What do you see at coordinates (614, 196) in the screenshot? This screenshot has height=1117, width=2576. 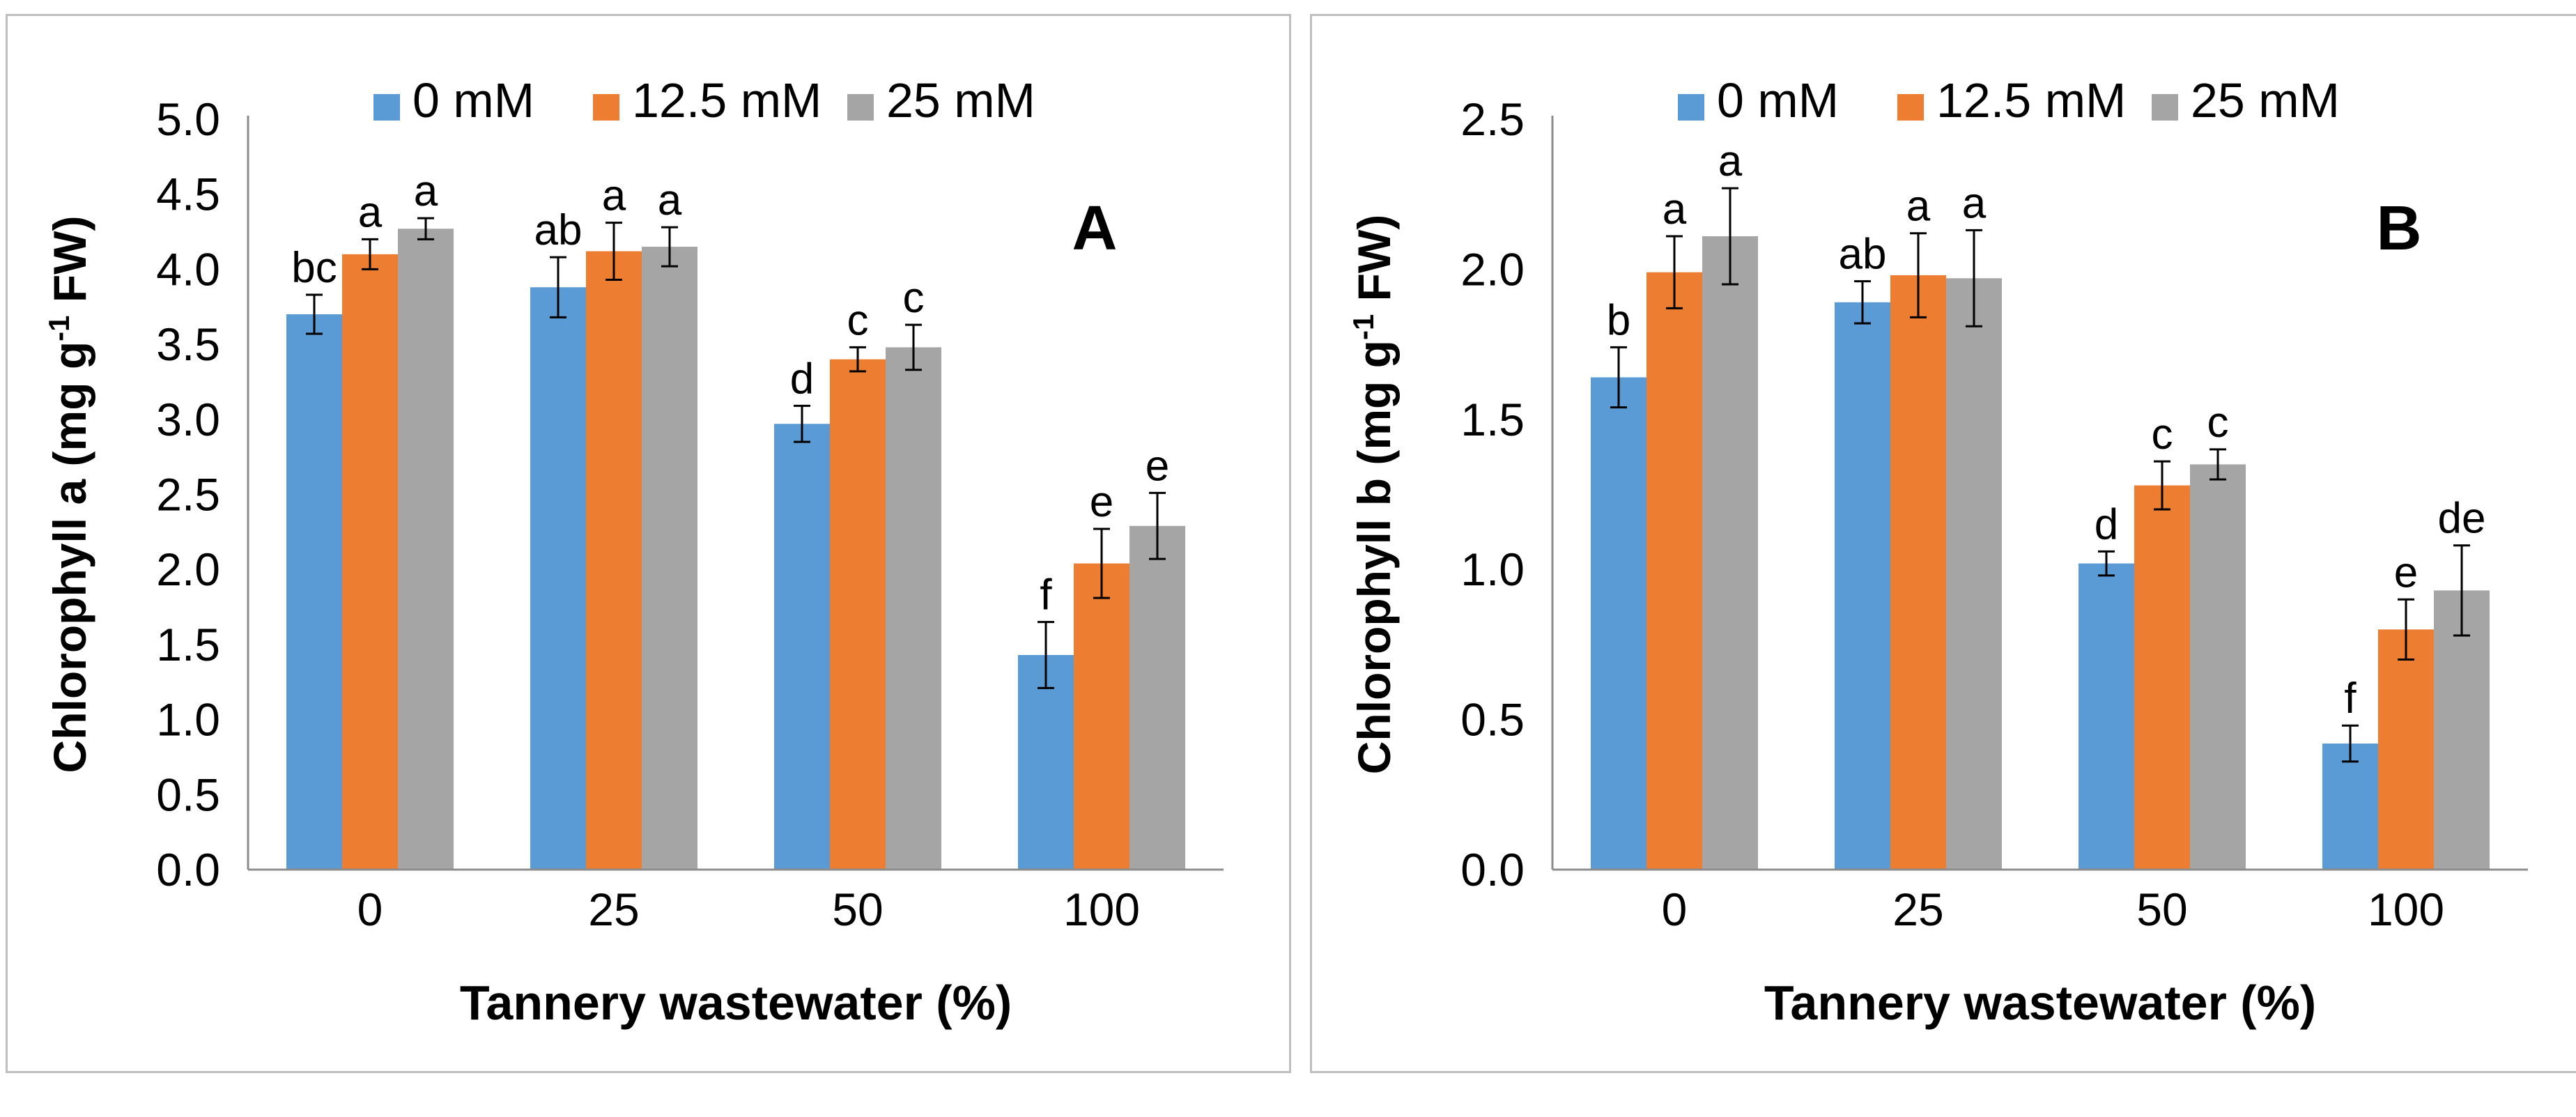 I see `chart-a-sig-letter-1-1: a` at bounding box center [614, 196].